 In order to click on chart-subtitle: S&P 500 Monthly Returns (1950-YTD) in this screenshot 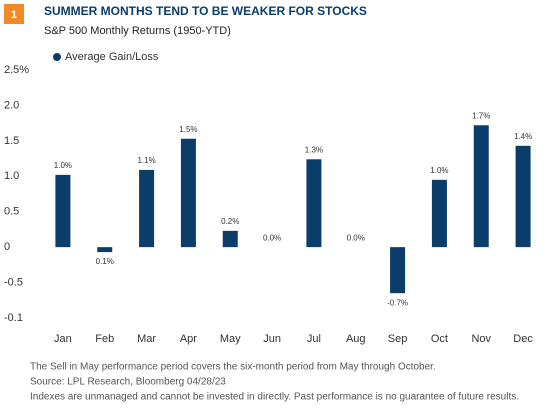, I will do `click(137, 31)`.